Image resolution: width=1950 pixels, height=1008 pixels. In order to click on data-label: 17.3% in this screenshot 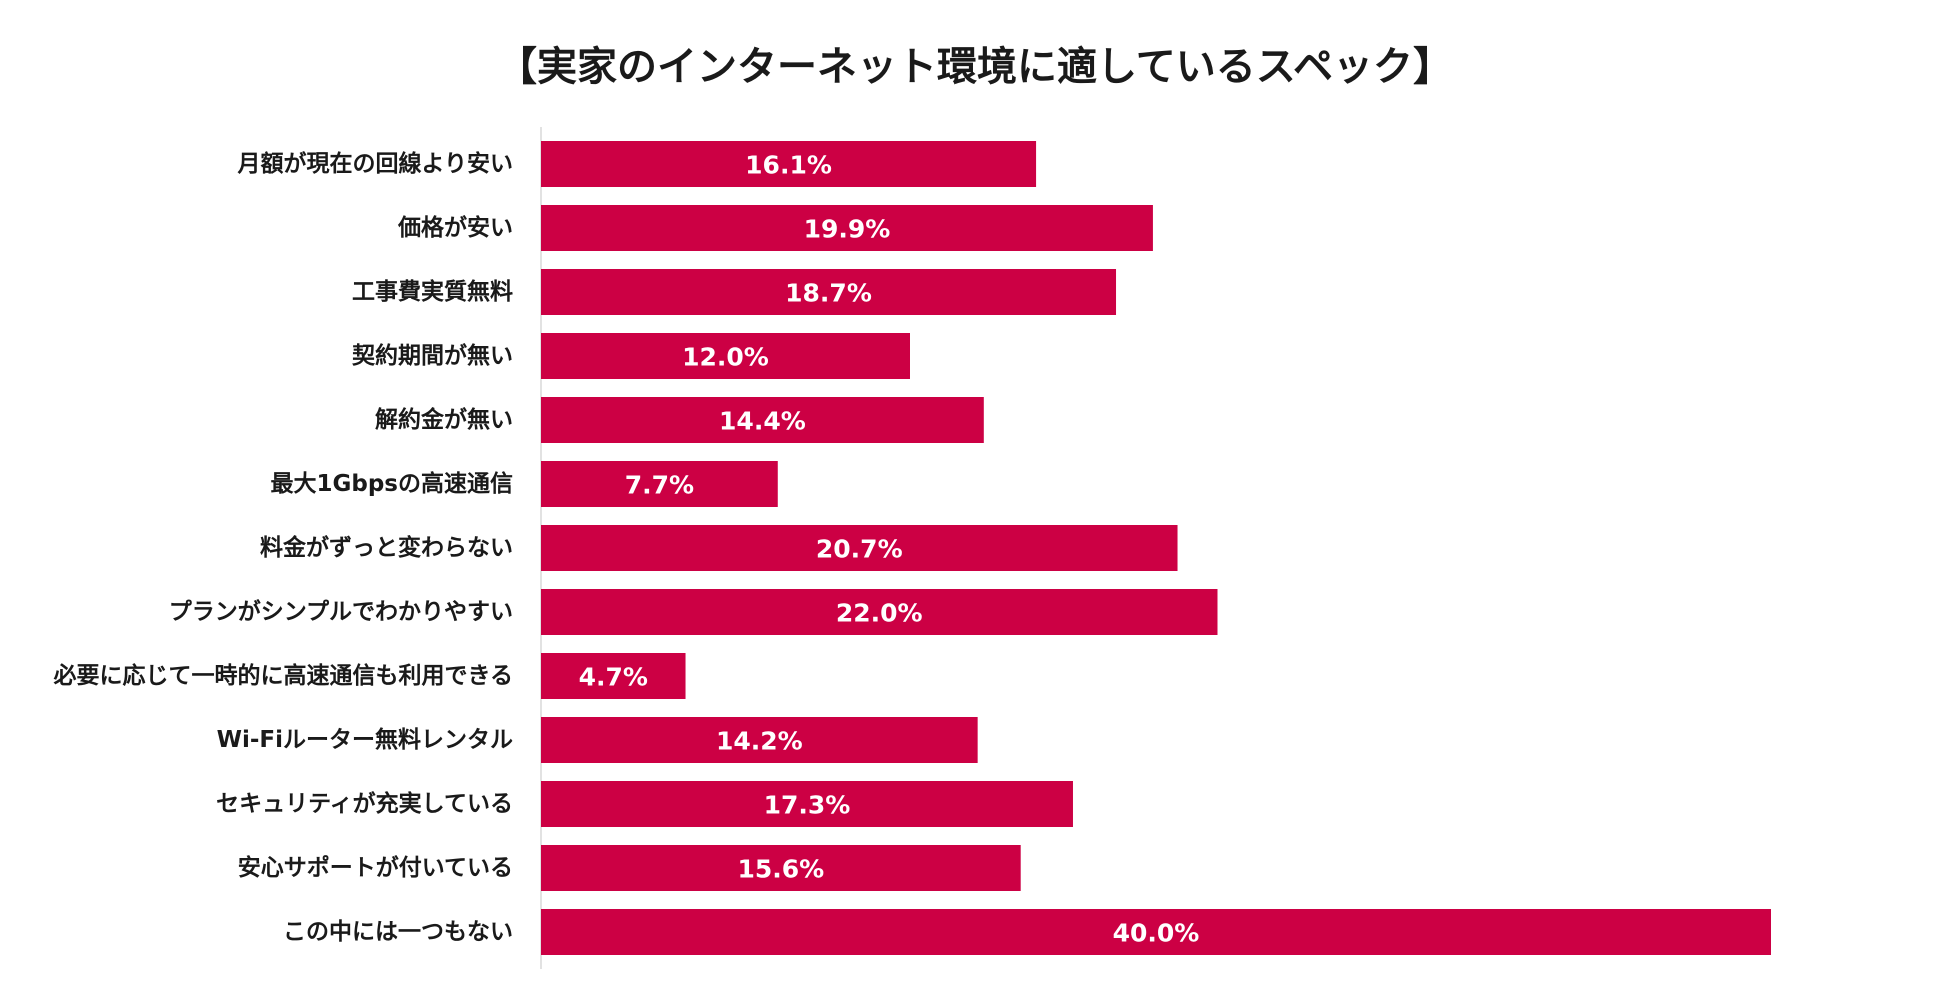, I will do `click(807, 805)`.